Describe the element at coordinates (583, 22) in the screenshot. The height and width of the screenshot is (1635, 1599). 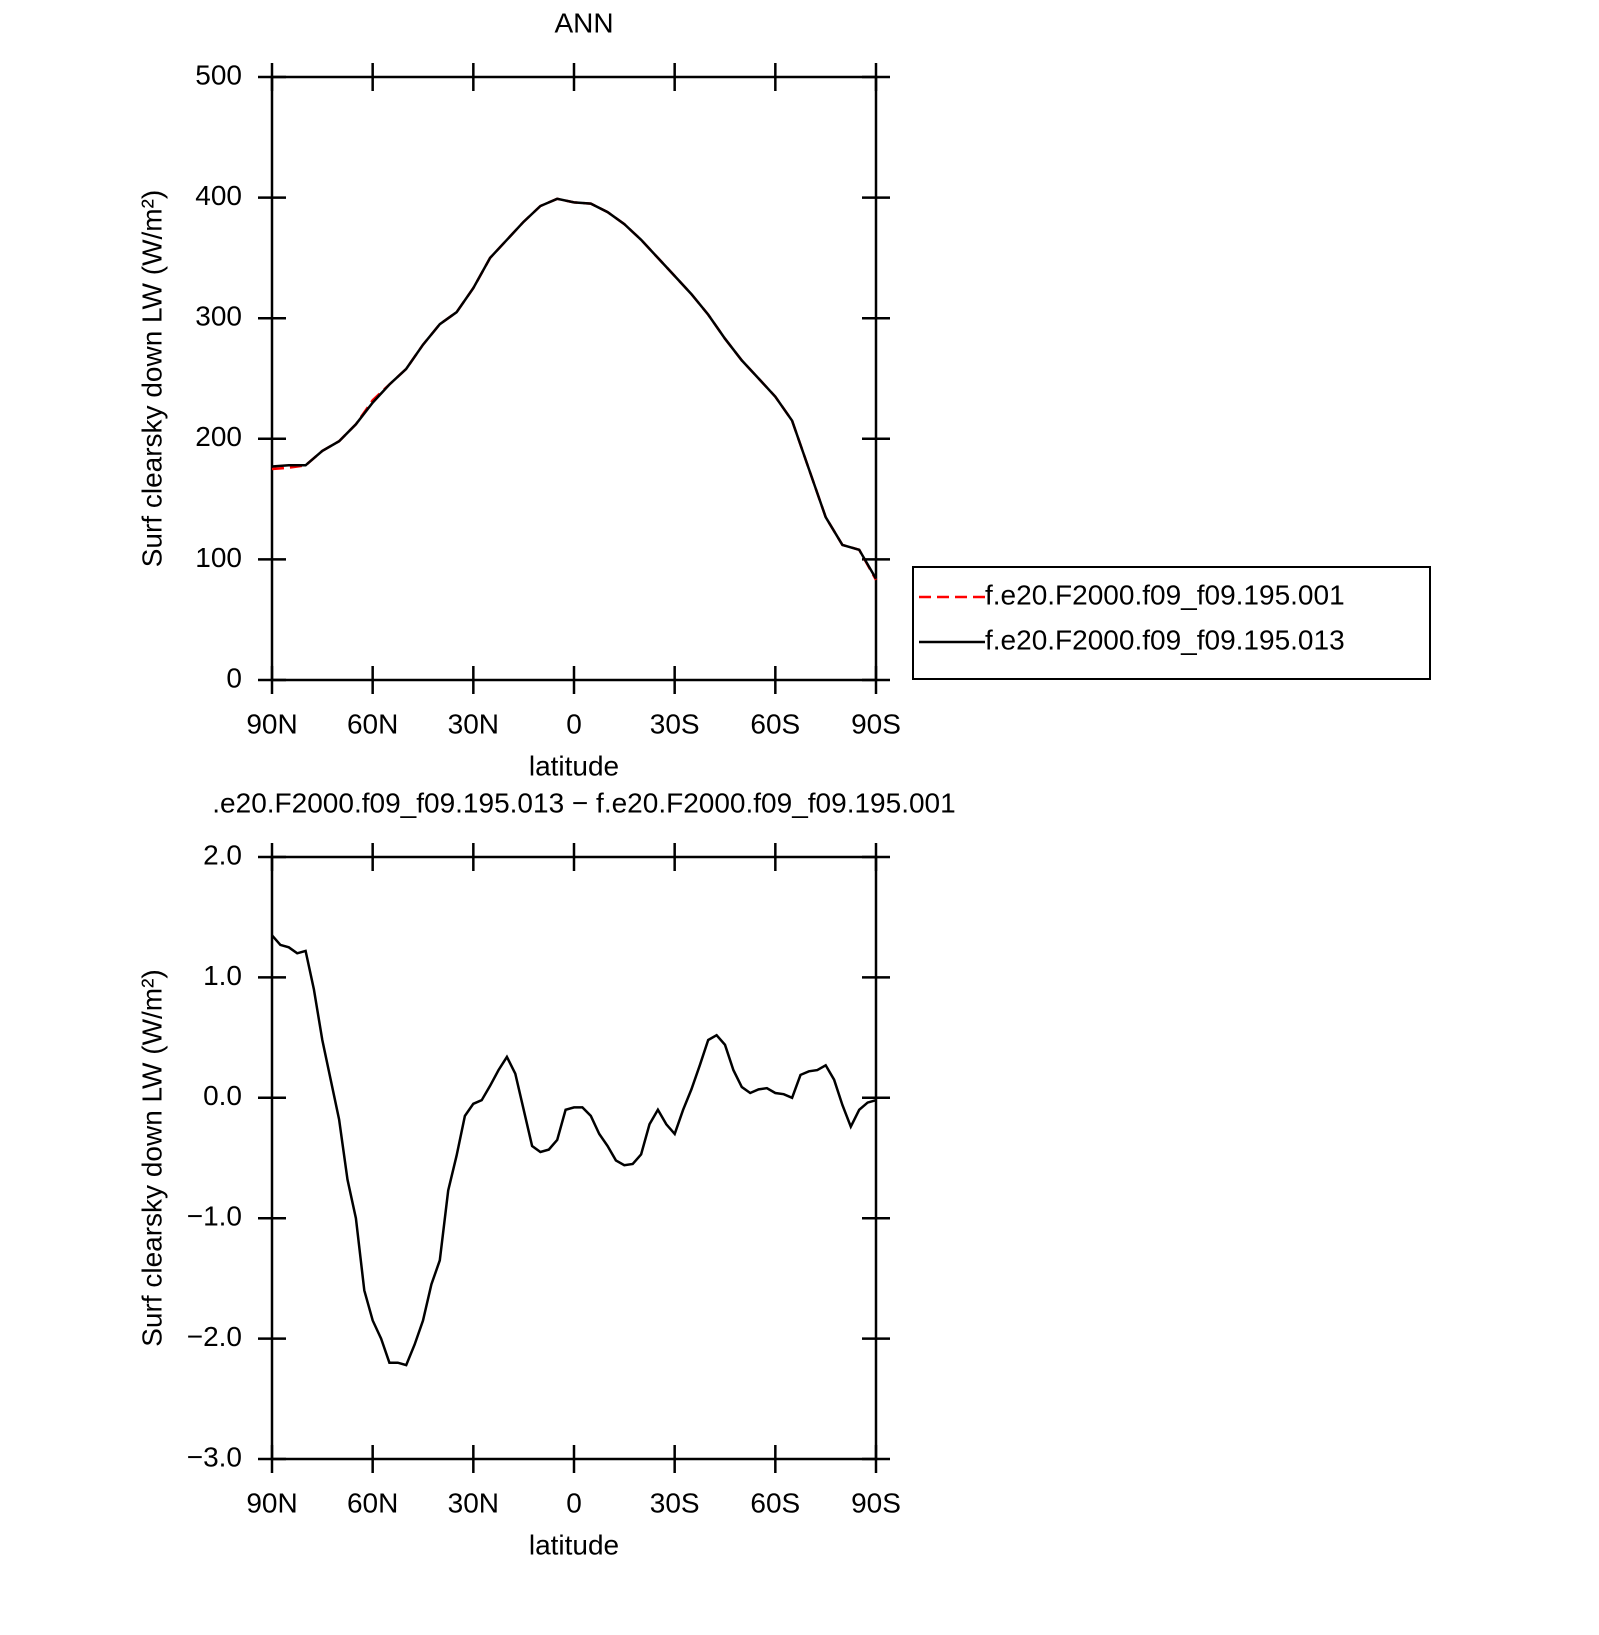
I see `chart-title: ANN` at that location.